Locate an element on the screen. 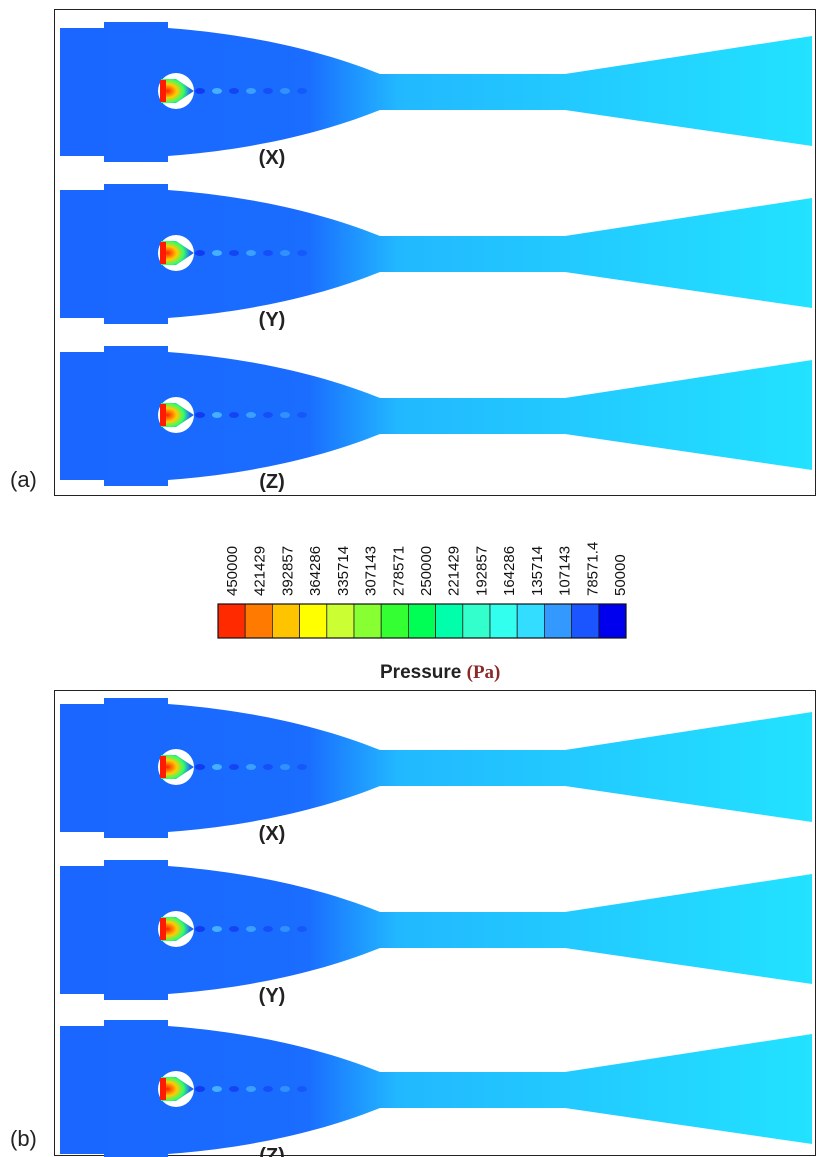 This screenshot has height=1157, width=817. colorbar-title-text: Pressure is located at coordinates (421, 672).